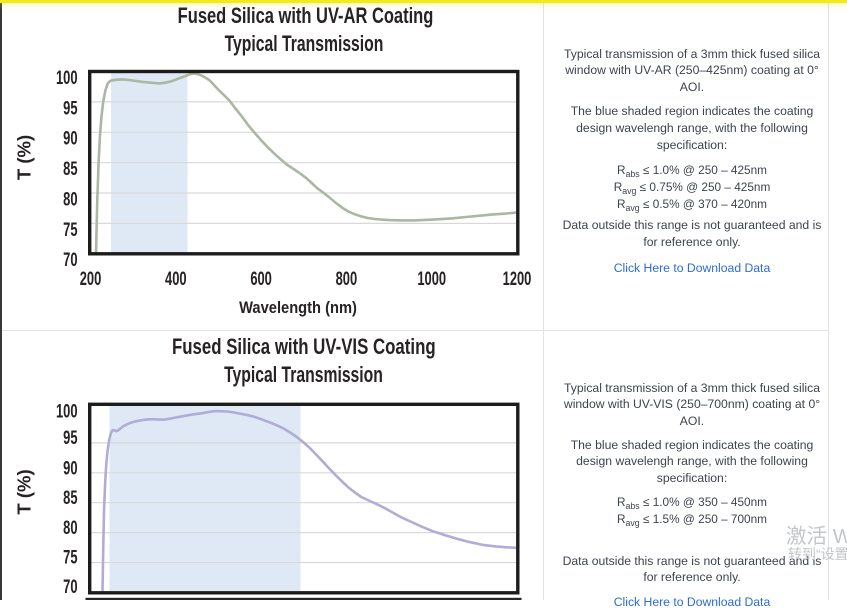 The height and width of the screenshot is (610, 847). I want to click on svg-text: 1200, so click(517, 279).